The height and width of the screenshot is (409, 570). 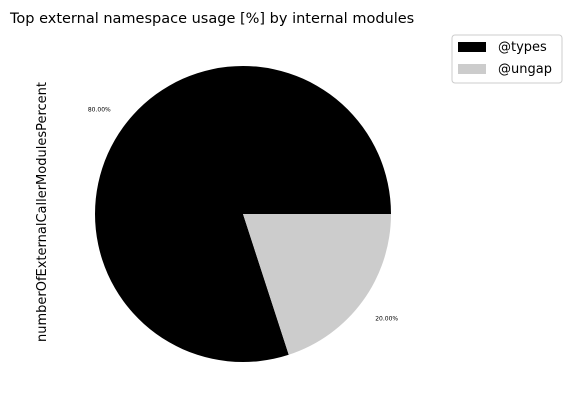 What do you see at coordinates (99, 110) in the screenshot?
I see `pie-percent-label-types: 80.00%` at bounding box center [99, 110].